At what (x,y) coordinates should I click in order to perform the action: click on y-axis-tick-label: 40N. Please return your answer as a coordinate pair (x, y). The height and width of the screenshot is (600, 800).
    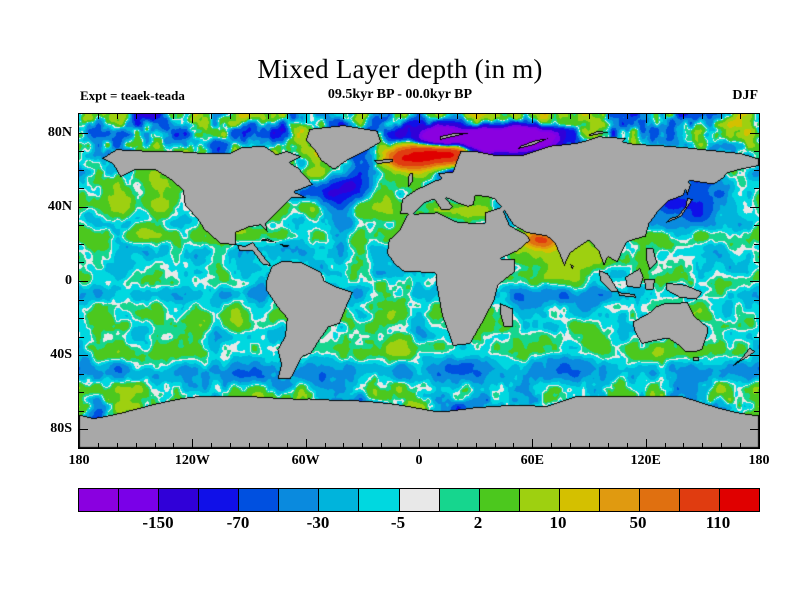
    Looking at the image, I should click on (59, 206).